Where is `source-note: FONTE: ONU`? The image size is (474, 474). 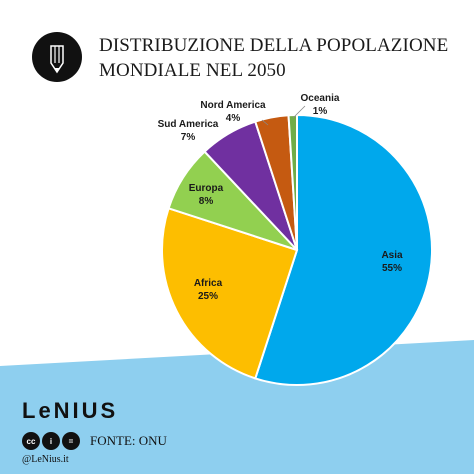
source-note: FONTE: ONU is located at coordinates (128, 440).